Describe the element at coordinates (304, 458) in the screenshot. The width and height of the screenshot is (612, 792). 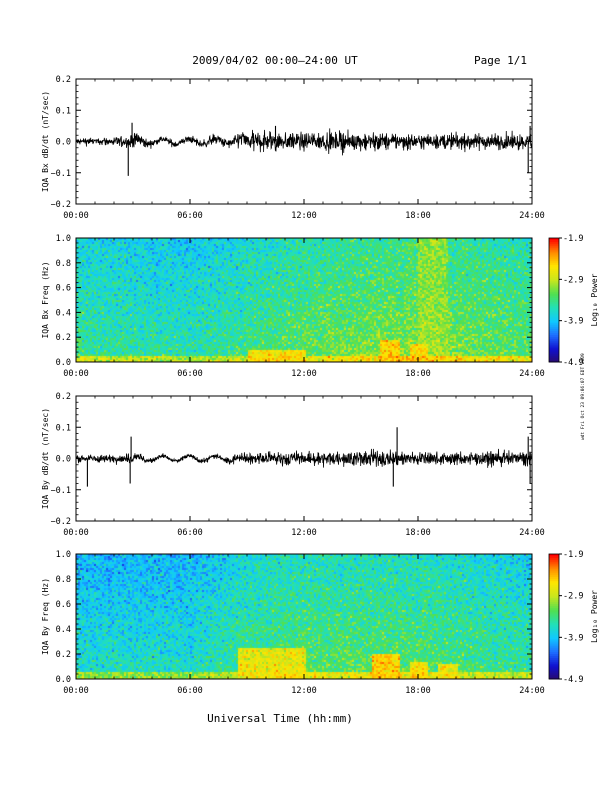
I see `series-line` at that location.